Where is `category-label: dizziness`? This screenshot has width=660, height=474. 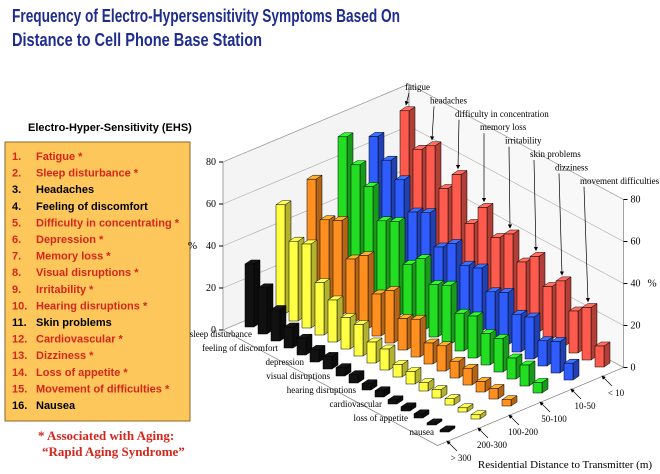
category-label: dizziness is located at coordinates (571, 167).